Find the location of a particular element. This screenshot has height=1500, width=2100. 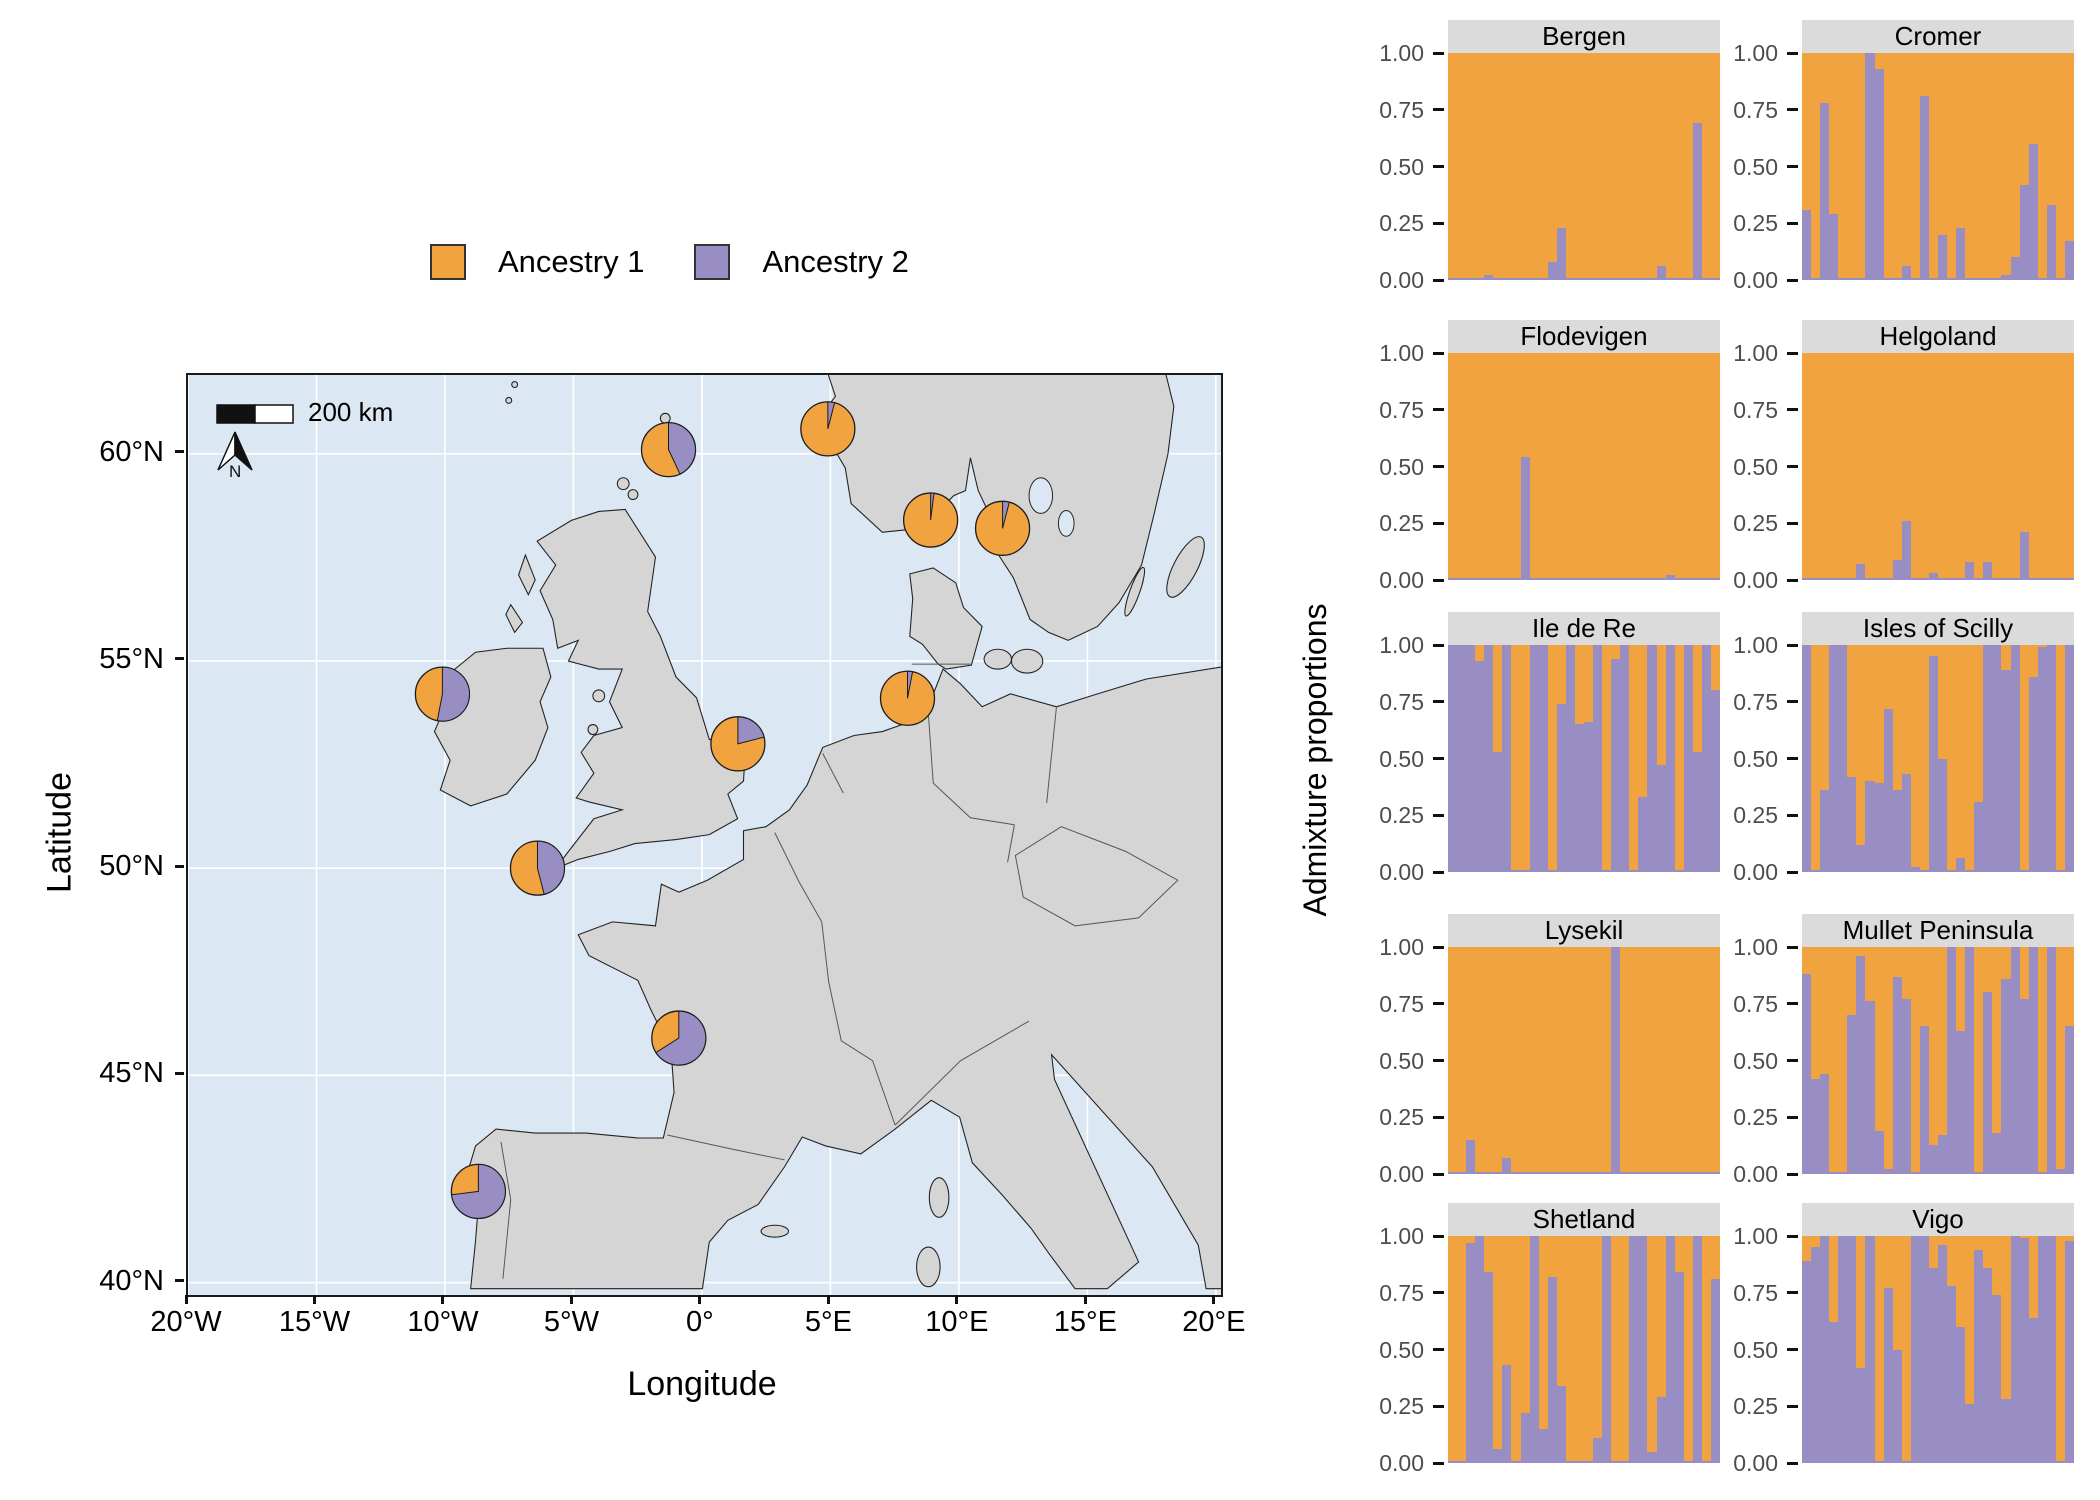

facet-plot-bergen is located at coordinates (1584, 166).